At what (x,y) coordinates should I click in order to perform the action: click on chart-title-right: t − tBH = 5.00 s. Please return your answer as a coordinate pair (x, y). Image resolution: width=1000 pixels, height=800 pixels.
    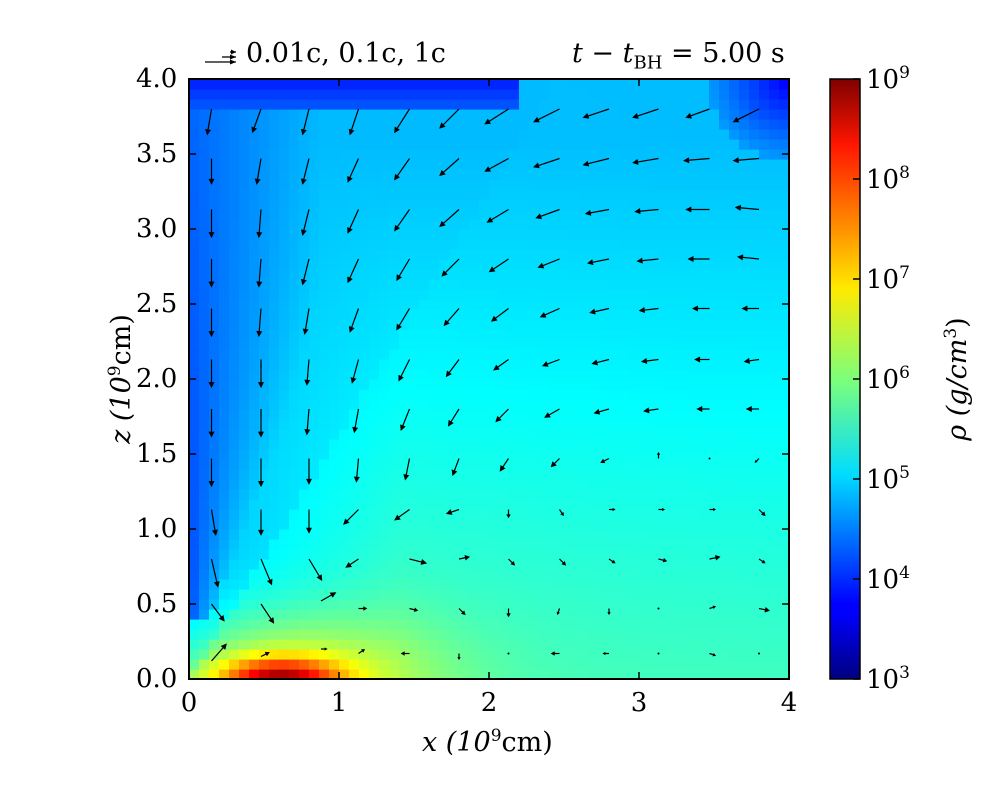
    Looking at the image, I should click on (678, 56).